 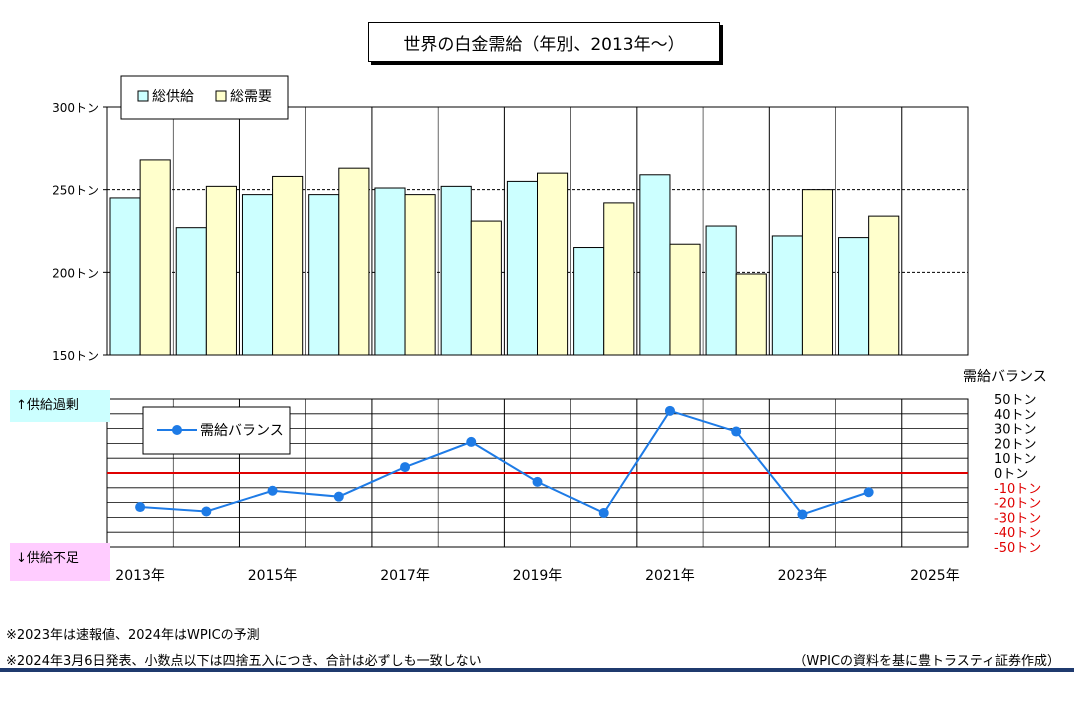 I want to click on x-tick-label: 2021年, so click(x=670, y=576).